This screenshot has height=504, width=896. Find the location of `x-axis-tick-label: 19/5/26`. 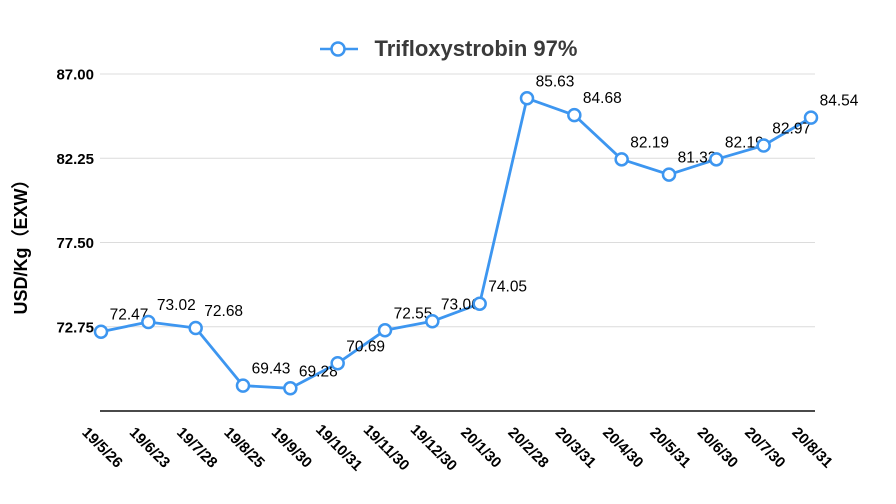

x-axis-tick-label: 19/5/26 is located at coordinates (101, 447).